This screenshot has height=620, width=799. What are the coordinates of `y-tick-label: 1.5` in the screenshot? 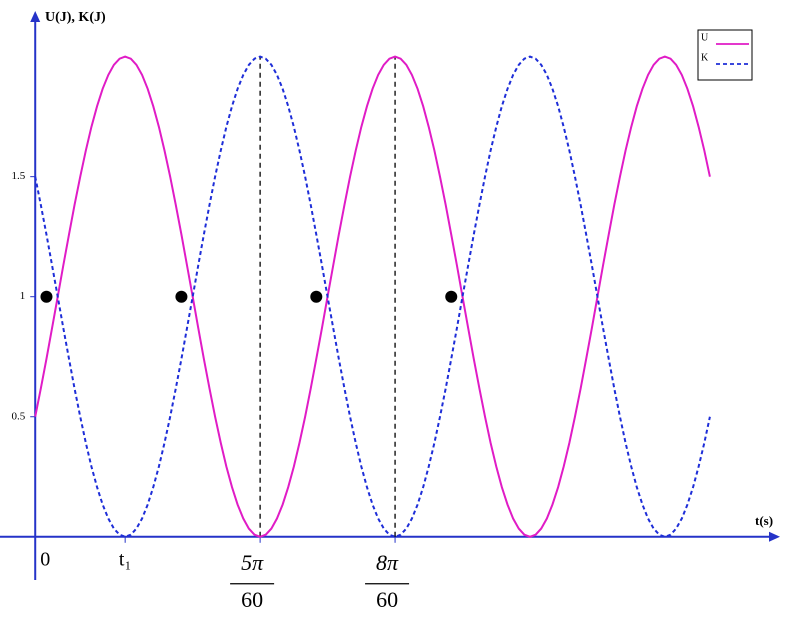 It's located at (18, 176).